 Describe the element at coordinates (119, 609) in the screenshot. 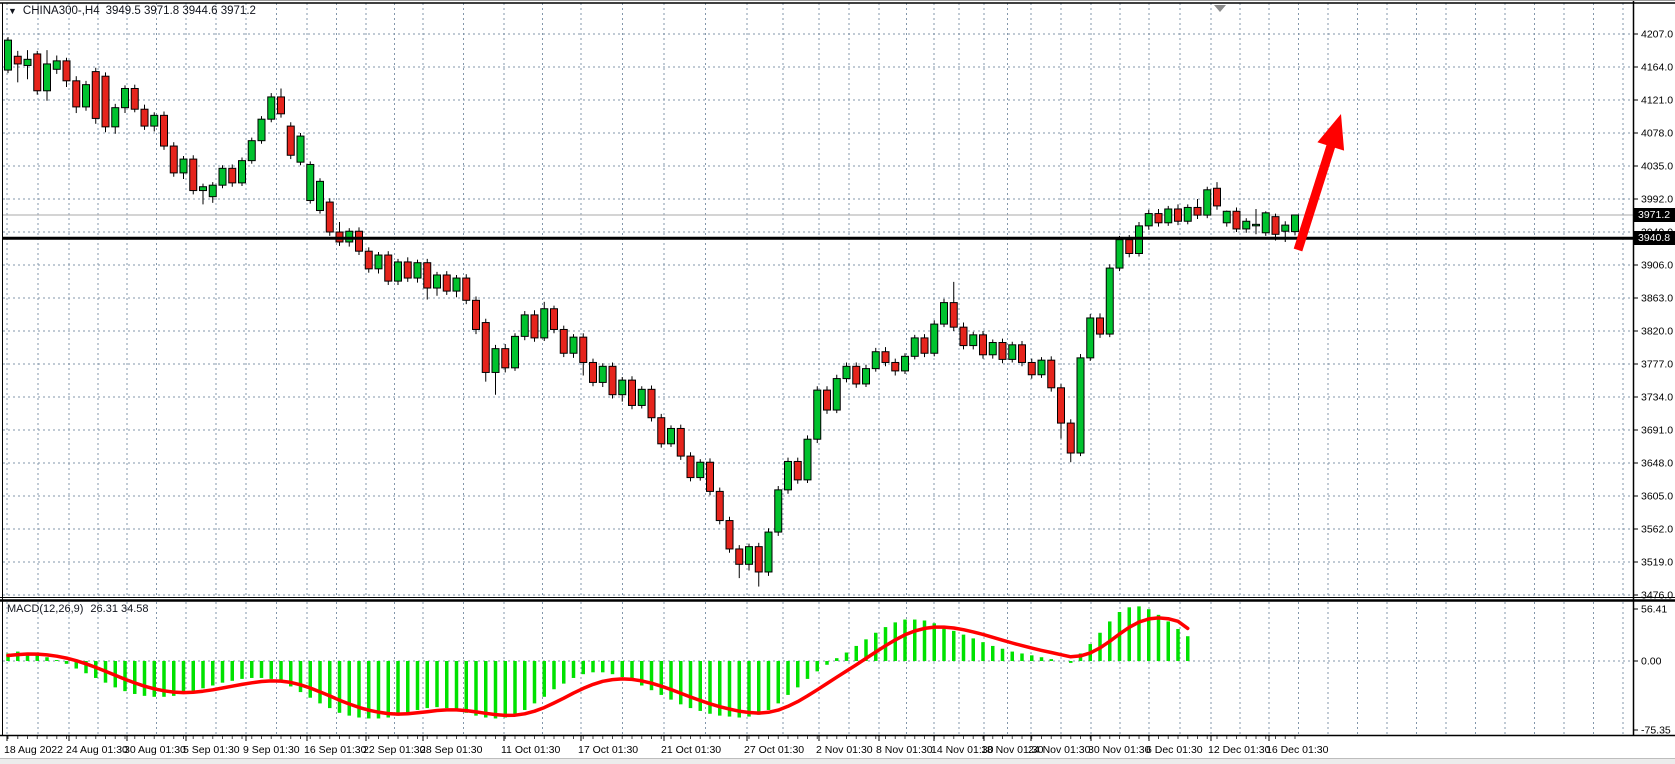

I see `macd-current-values: 26.31 34.58` at that location.